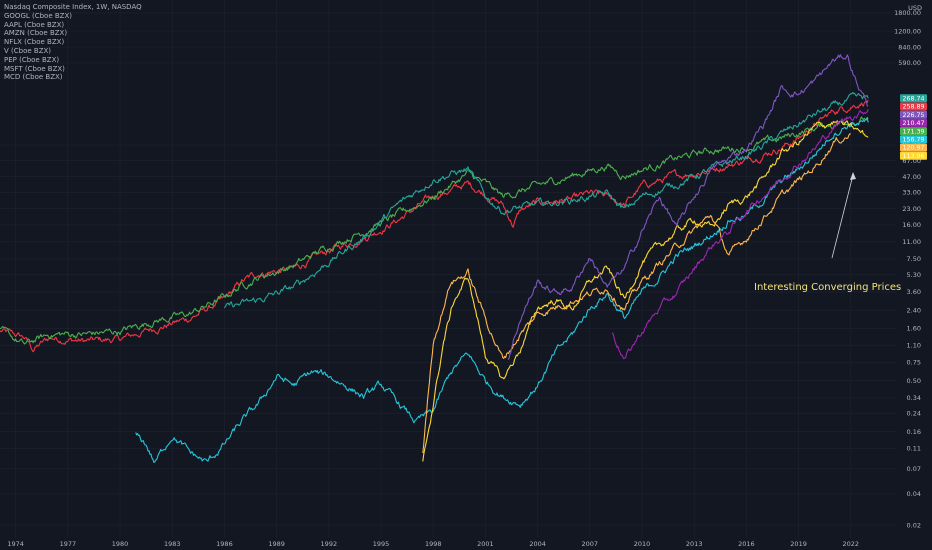 The image size is (932, 550). I want to click on x-tick-label: 2022, so click(850, 544).